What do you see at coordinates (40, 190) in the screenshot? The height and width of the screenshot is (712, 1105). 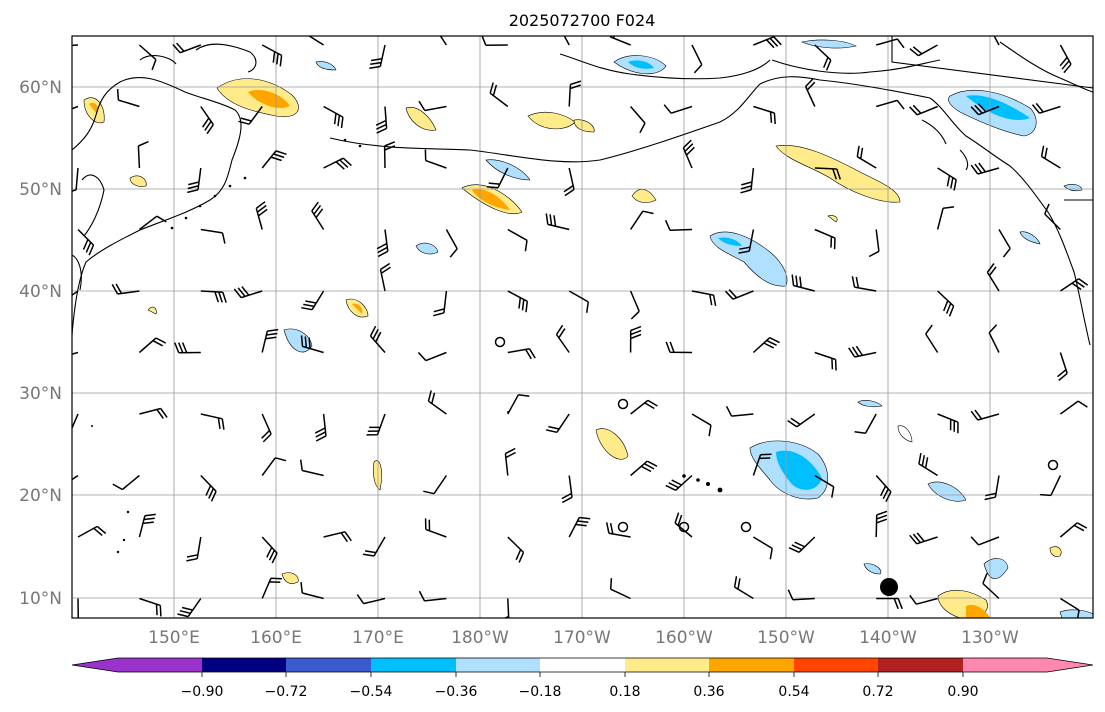 I see `lat-label: 50°N` at bounding box center [40, 190].